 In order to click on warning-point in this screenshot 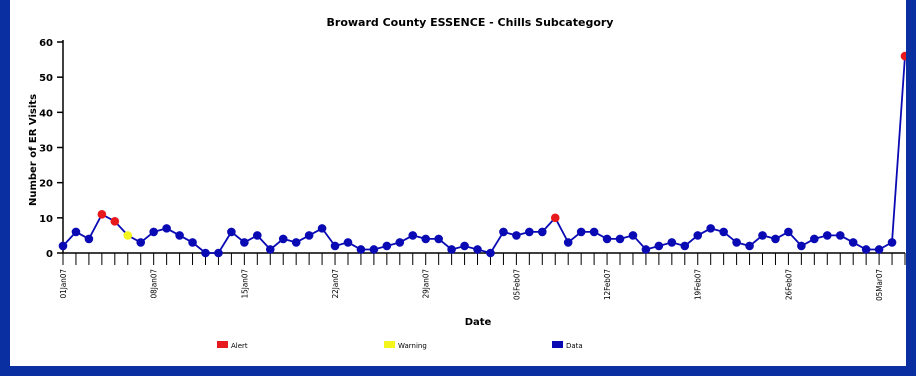, I will do `click(128, 235)`.